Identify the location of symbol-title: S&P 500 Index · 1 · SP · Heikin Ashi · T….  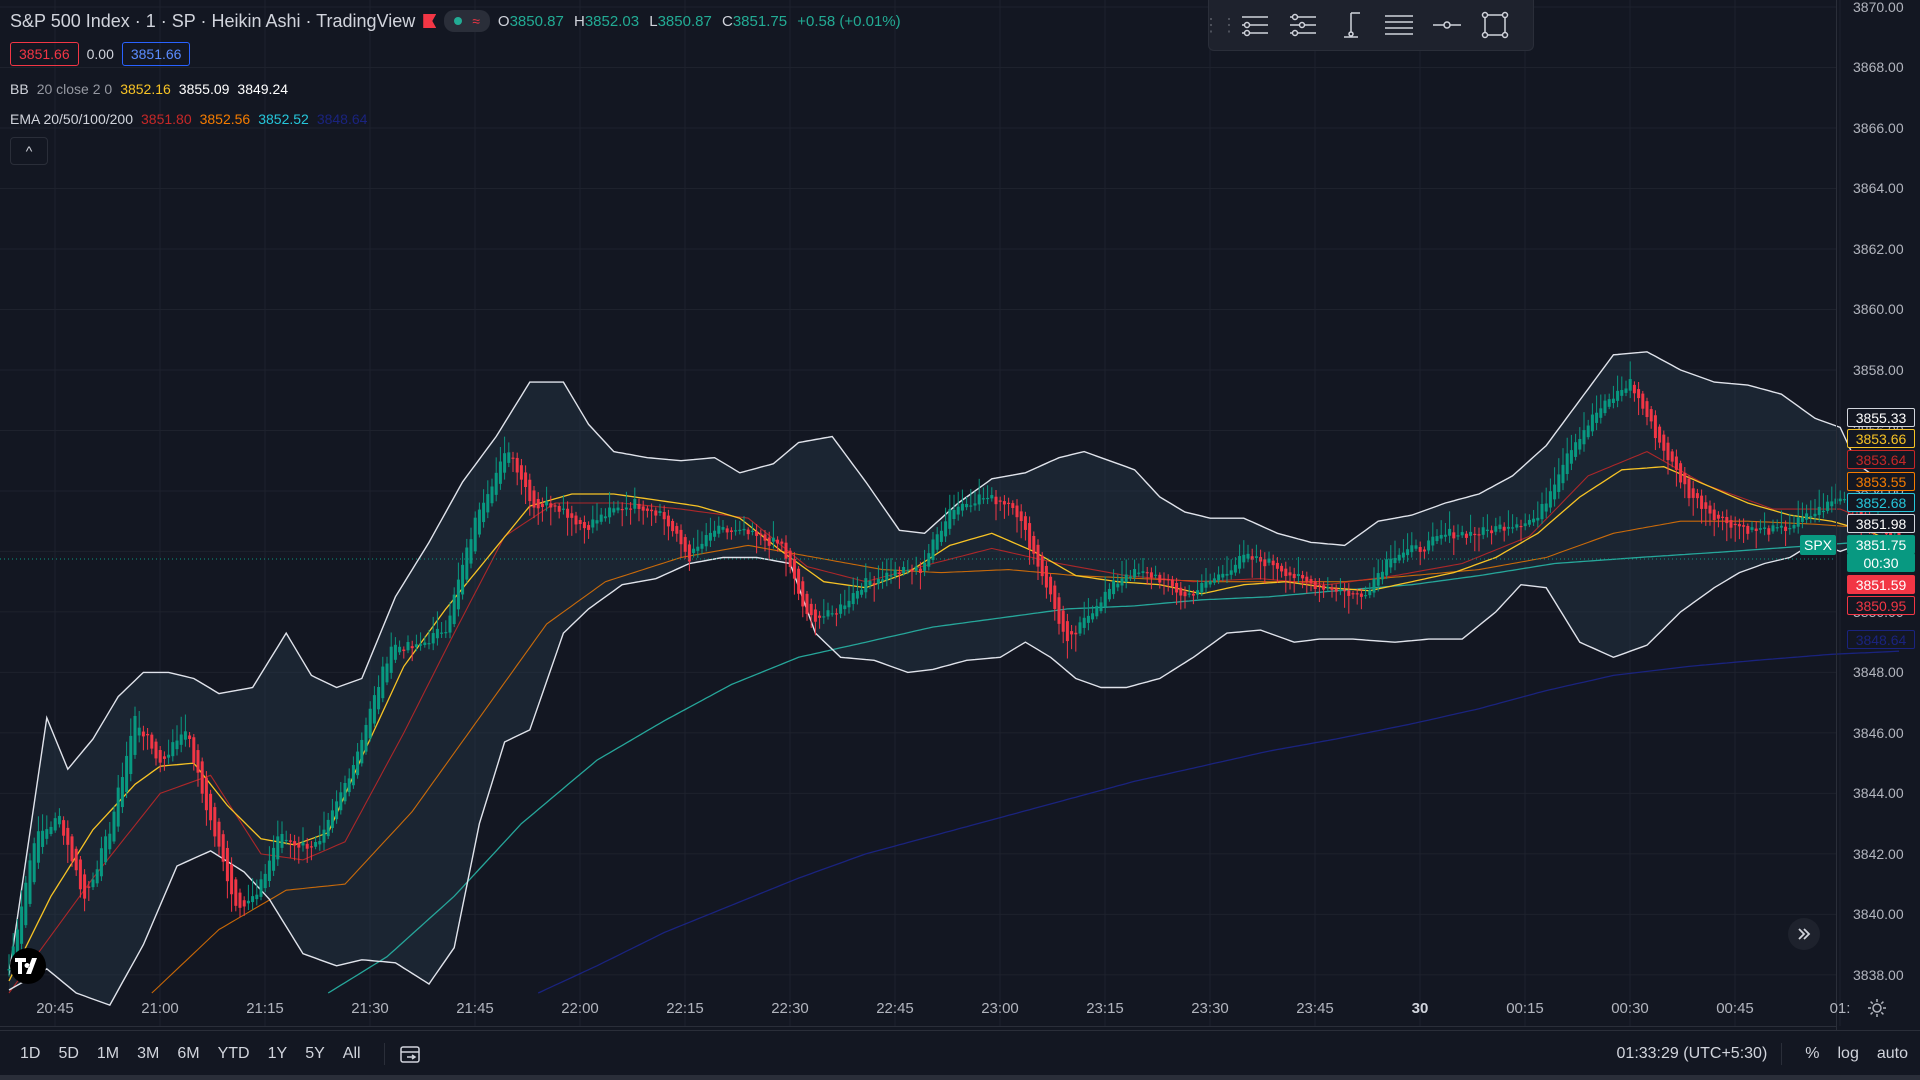
(213, 20).